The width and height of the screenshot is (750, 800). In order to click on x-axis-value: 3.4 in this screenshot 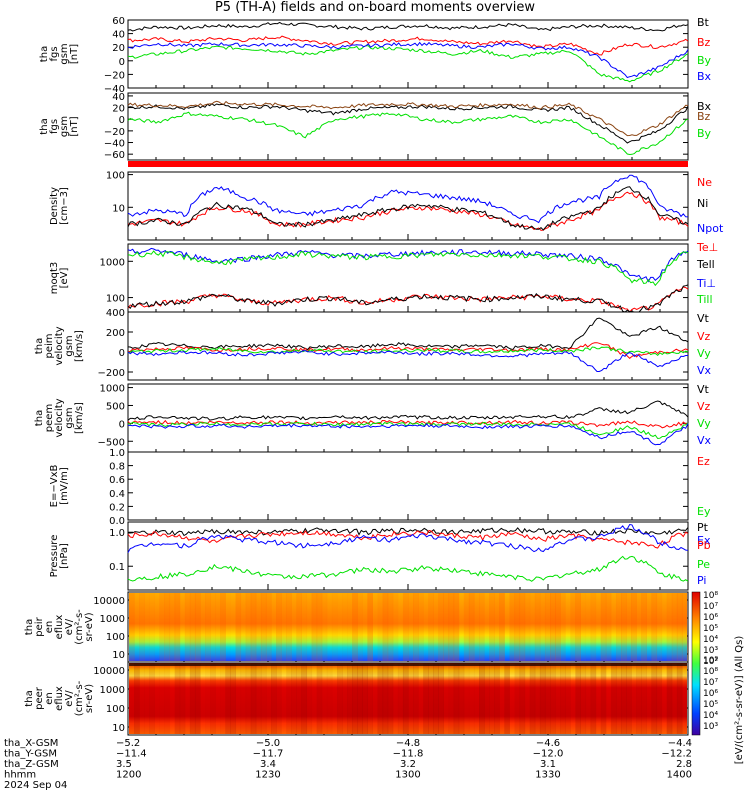, I will do `click(268, 764)`.